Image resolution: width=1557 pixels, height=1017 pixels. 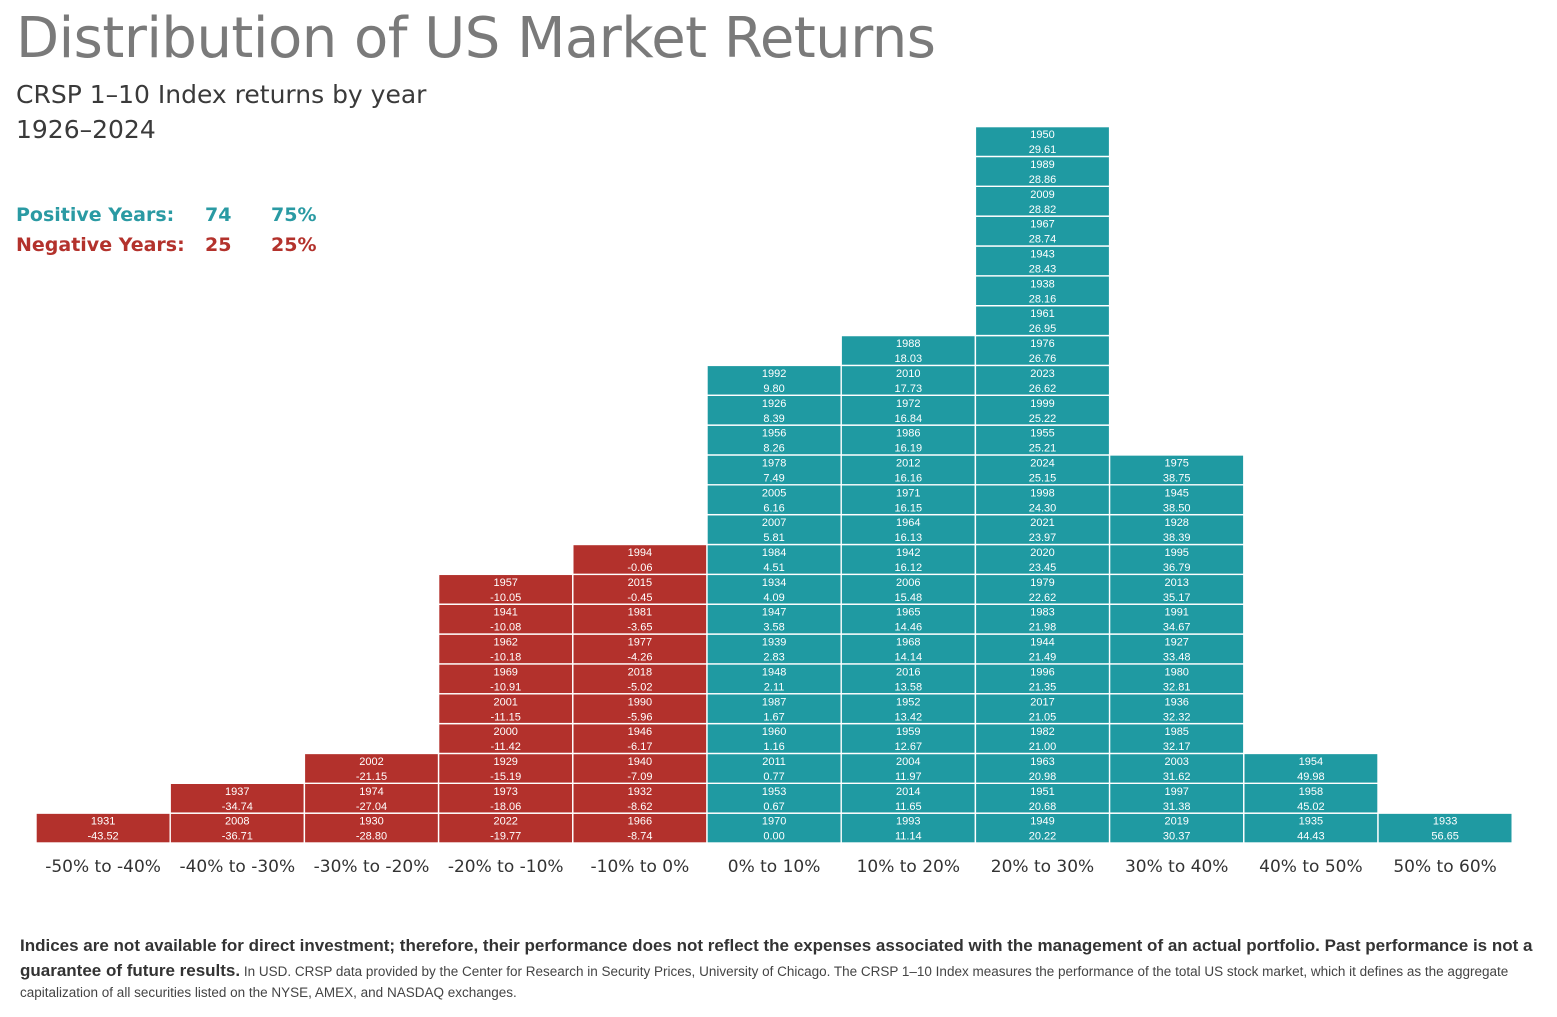 I want to click on cell-return: 16.16, so click(x=909, y=478).